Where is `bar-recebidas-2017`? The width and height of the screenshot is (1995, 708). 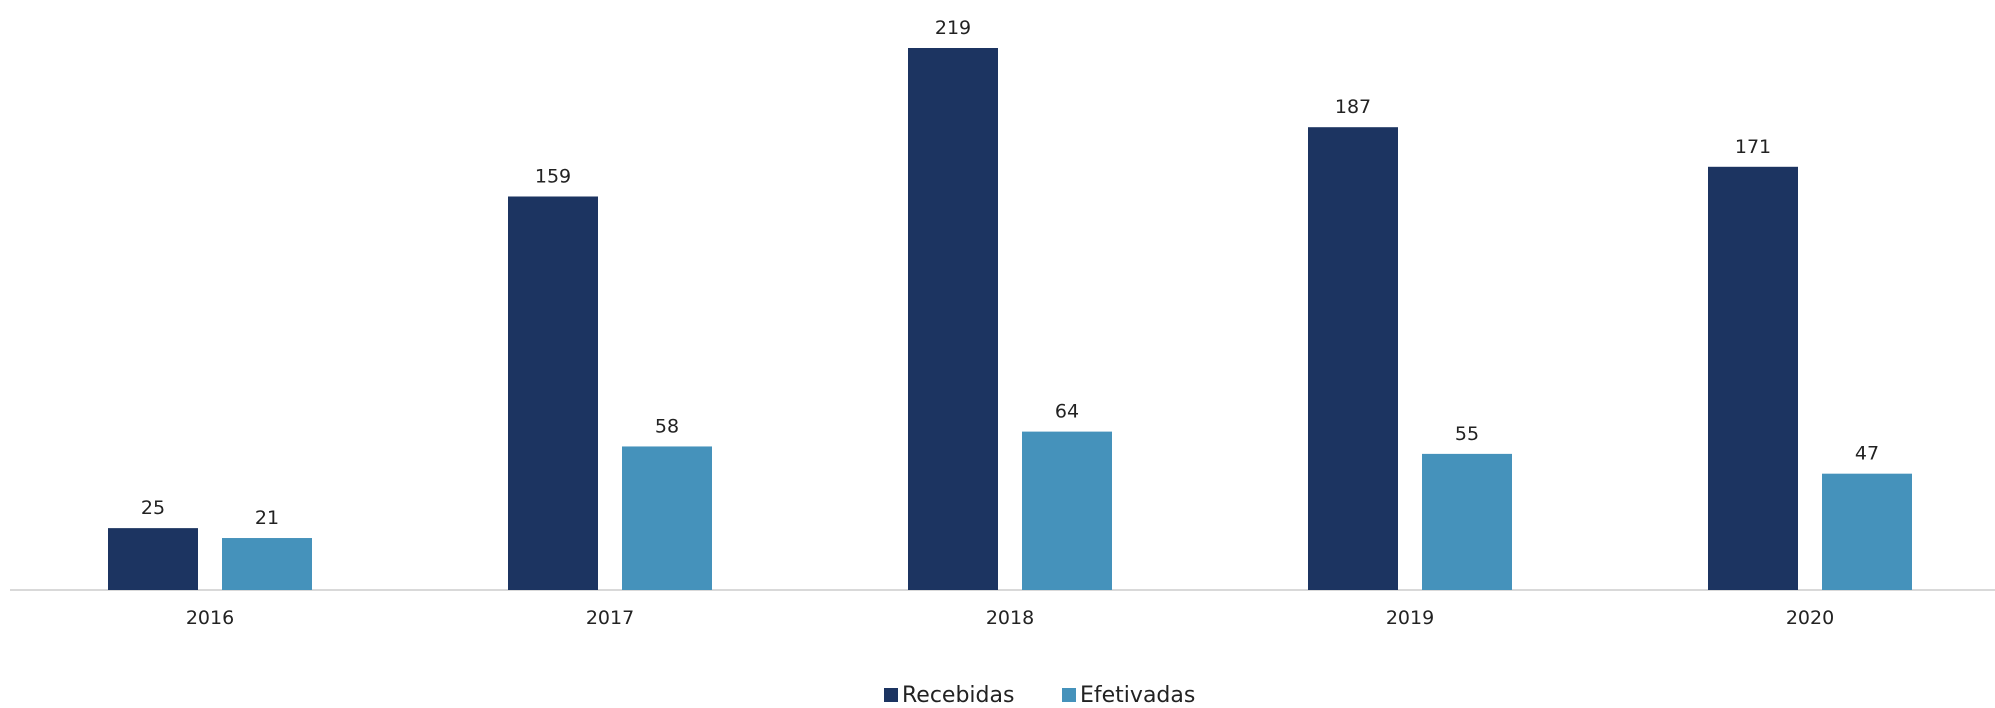
bar-recebidas-2017 is located at coordinates (553, 393).